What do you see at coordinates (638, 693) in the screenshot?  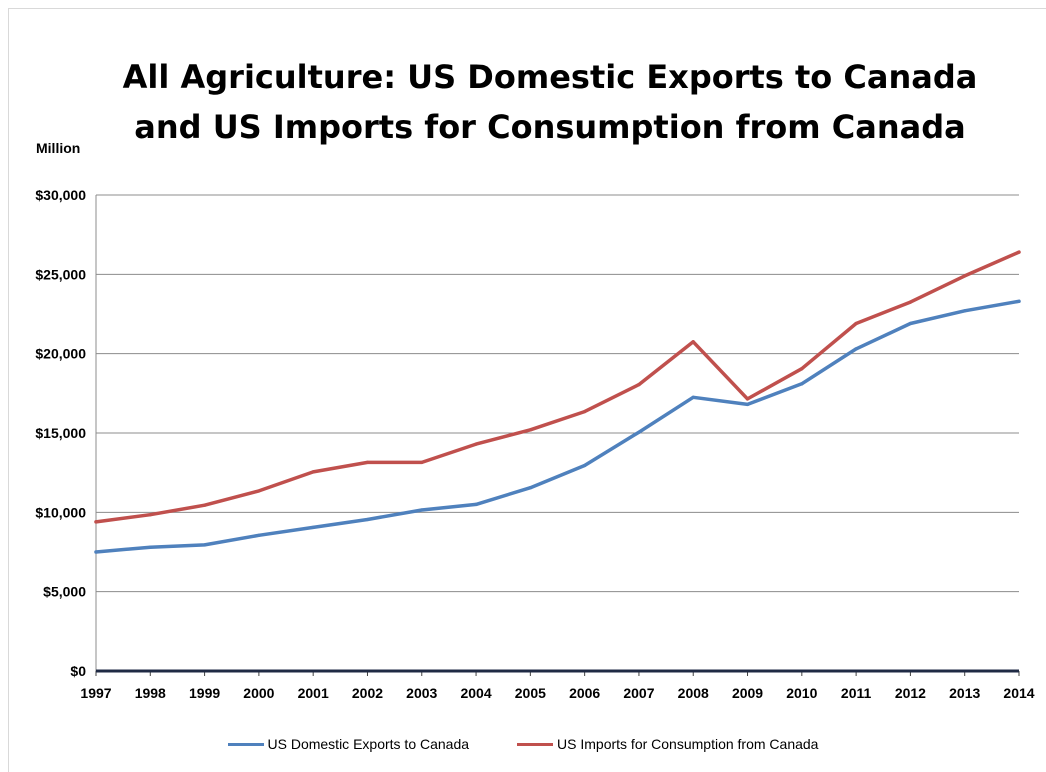 I see `x-tick-label: 2007` at bounding box center [638, 693].